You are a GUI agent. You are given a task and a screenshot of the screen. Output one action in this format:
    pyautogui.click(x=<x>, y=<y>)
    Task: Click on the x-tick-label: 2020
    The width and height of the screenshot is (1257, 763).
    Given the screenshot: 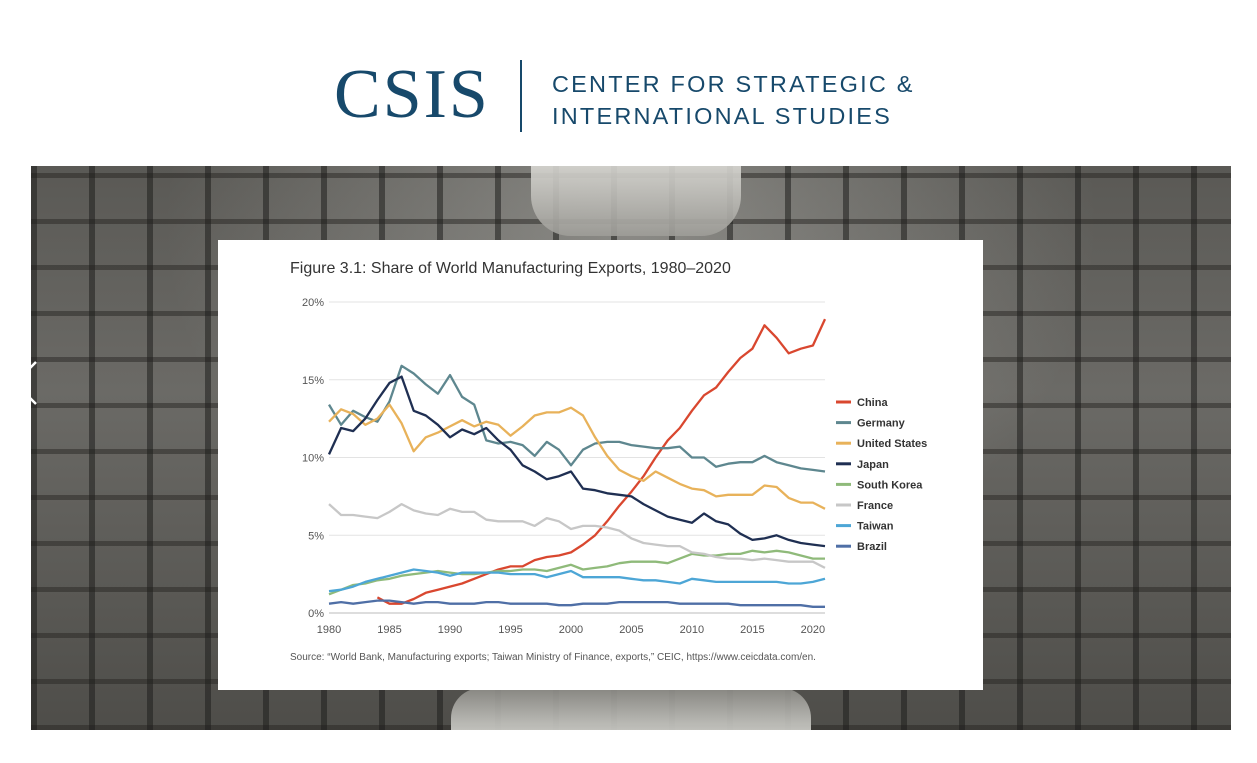 What is the action you would take?
    pyautogui.click(x=813, y=630)
    